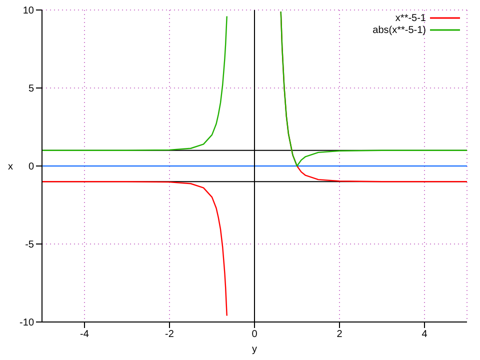 This screenshot has height=360, width=480. What do you see at coordinates (10, 167) in the screenshot?
I see `y-axis-title: x` at bounding box center [10, 167].